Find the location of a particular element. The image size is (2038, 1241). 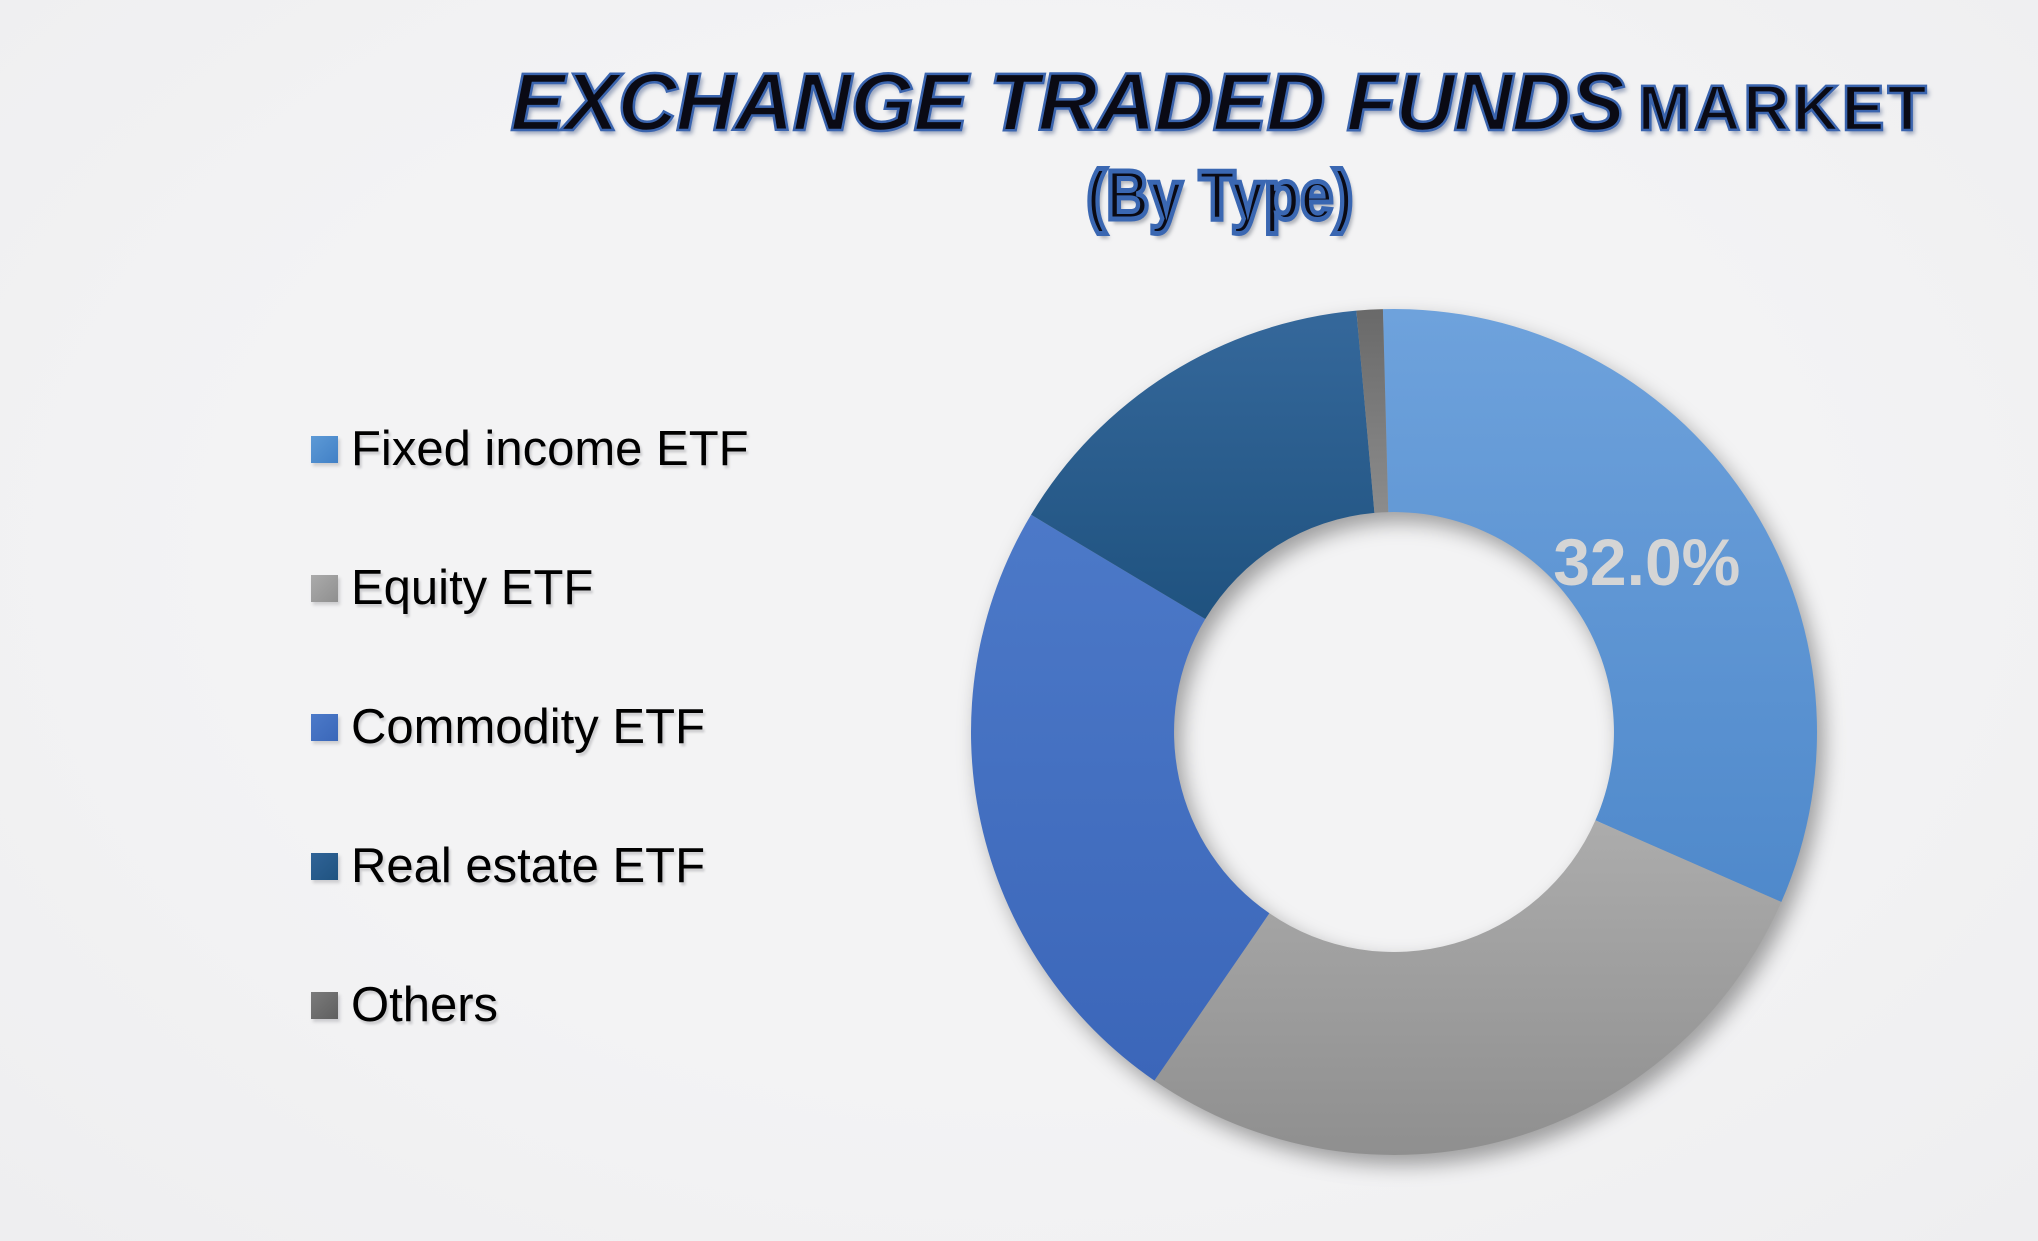

title-block: EXCHANGE TRADED FUNDS MARKET (By Type) is located at coordinates (1219, 147).